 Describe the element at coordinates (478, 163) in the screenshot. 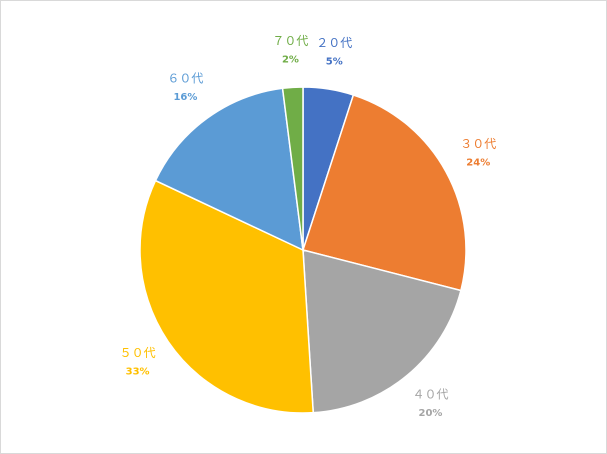

I see `slice-value-label: 24%` at that location.